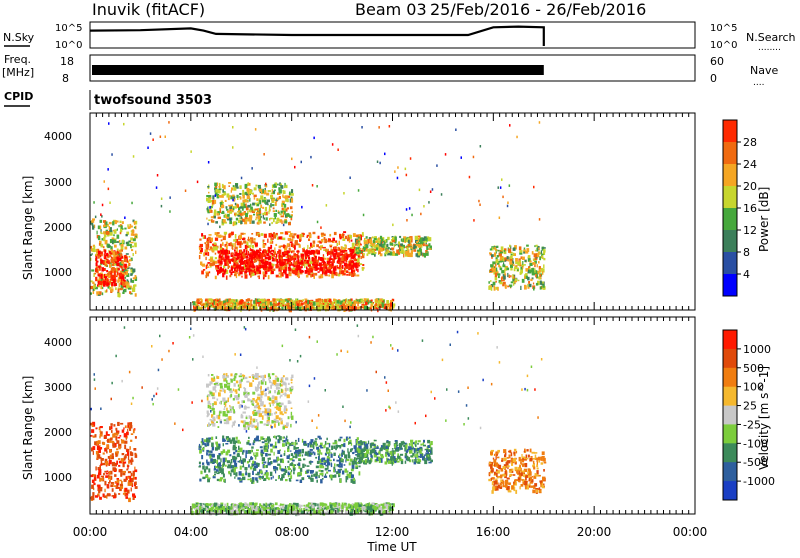  What do you see at coordinates (764, 219) in the screenshot?
I see `power-colorbar-label: Power [dB]` at bounding box center [764, 219].